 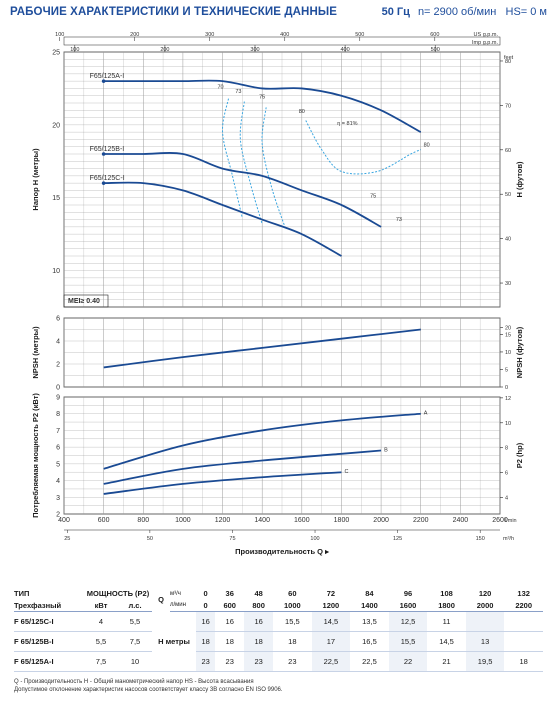 I want to click on q-lmin-1: 600, so click(x=230, y=605).